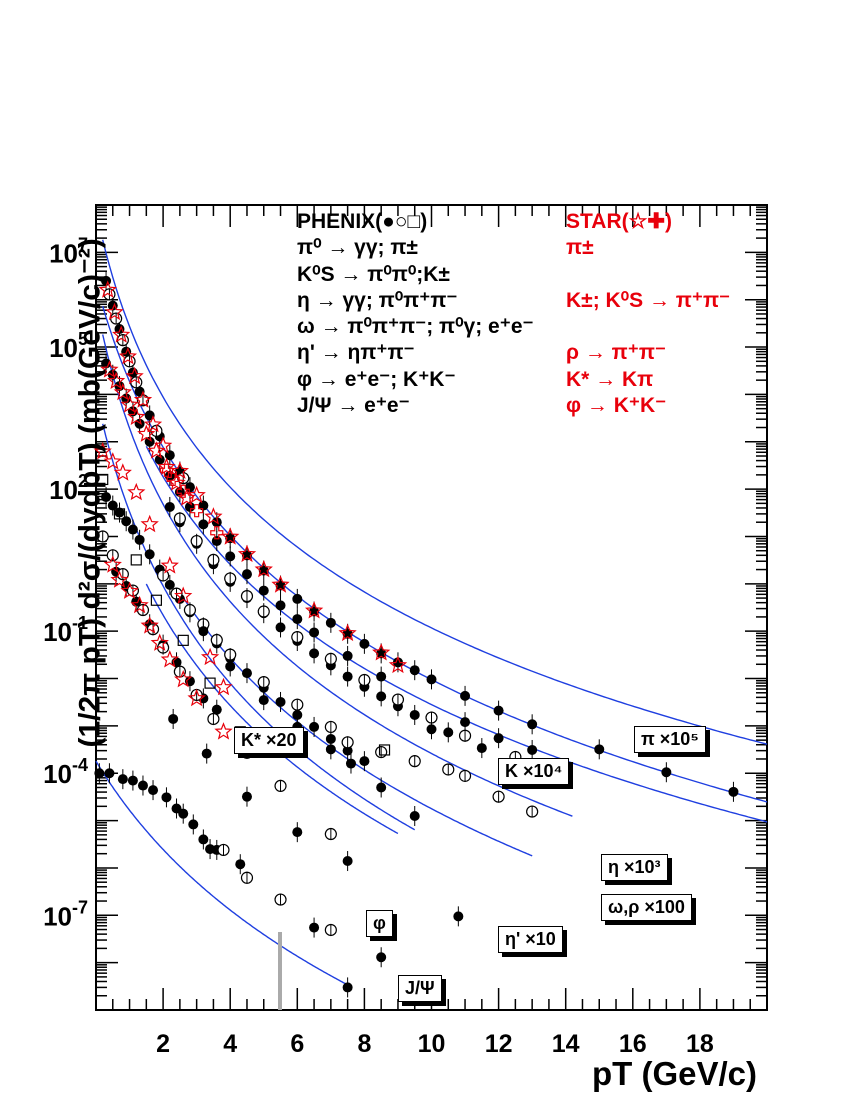 The width and height of the screenshot is (850, 1100). I want to click on phenix-entry: K⁰S → π⁰π⁰;K±, so click(373, 274).